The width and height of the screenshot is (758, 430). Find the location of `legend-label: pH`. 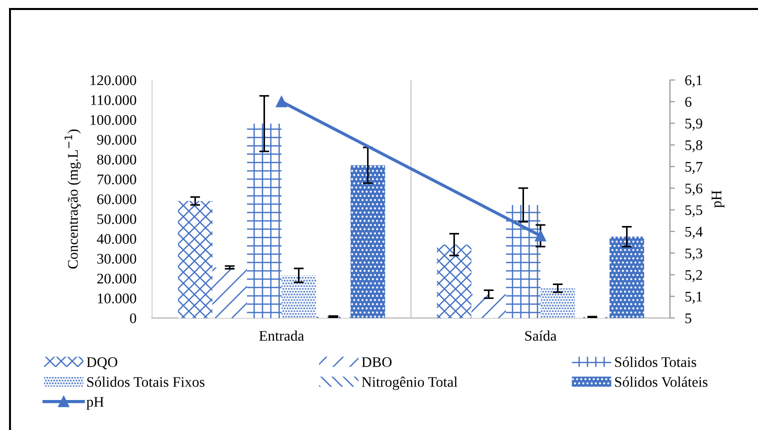

legend-label: pH is located at coordinates (95, 403).